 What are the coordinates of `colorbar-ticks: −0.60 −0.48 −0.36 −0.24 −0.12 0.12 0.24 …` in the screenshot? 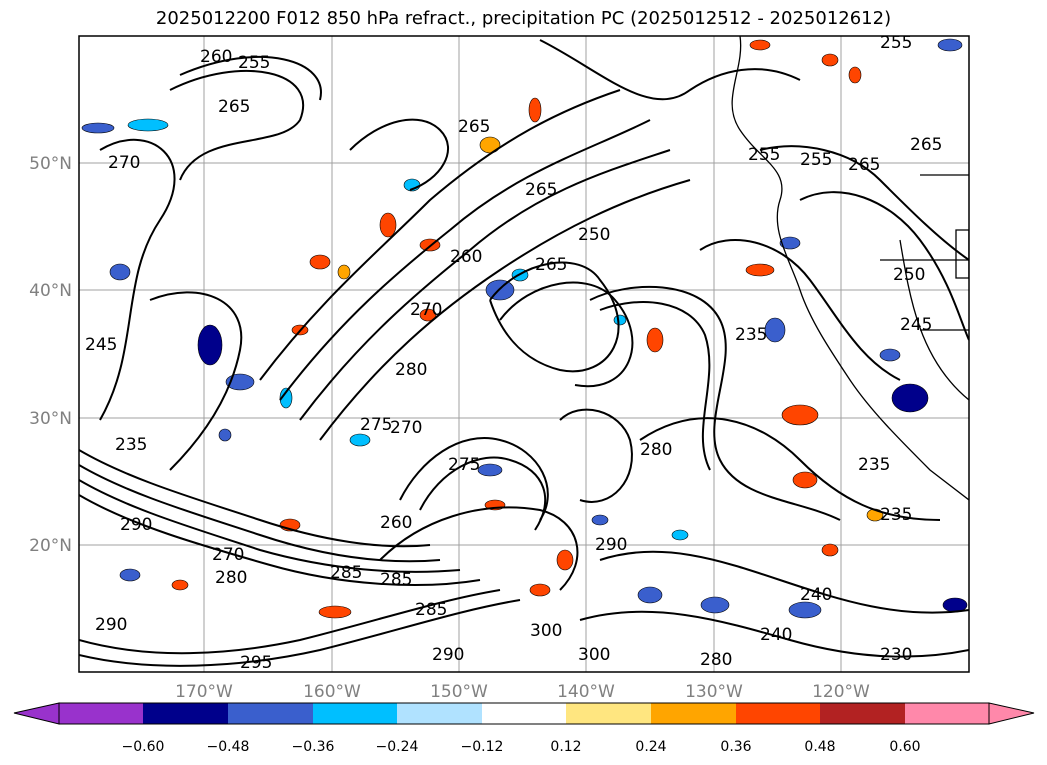 It's located at (521, 747).